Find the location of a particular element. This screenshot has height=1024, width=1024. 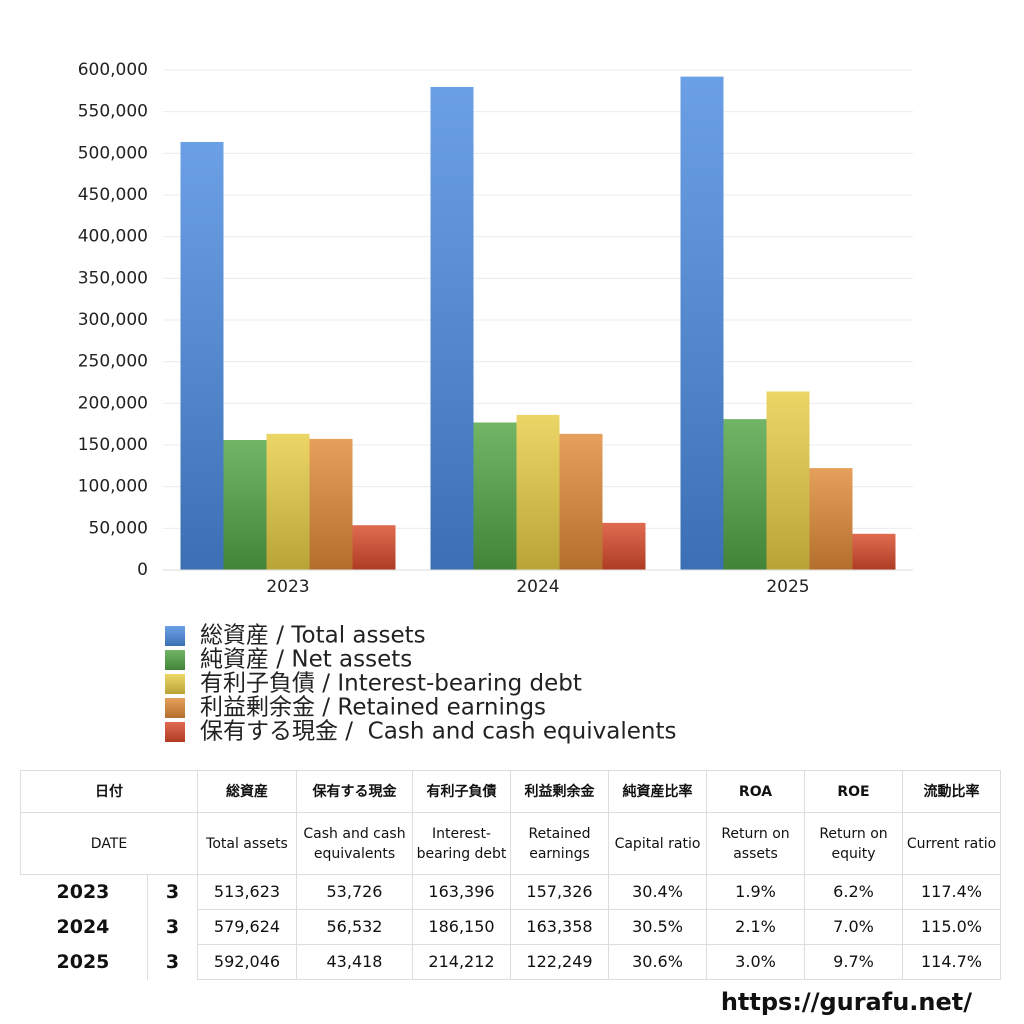

table-cell: 6.2% is located at coordinates (853, 892).